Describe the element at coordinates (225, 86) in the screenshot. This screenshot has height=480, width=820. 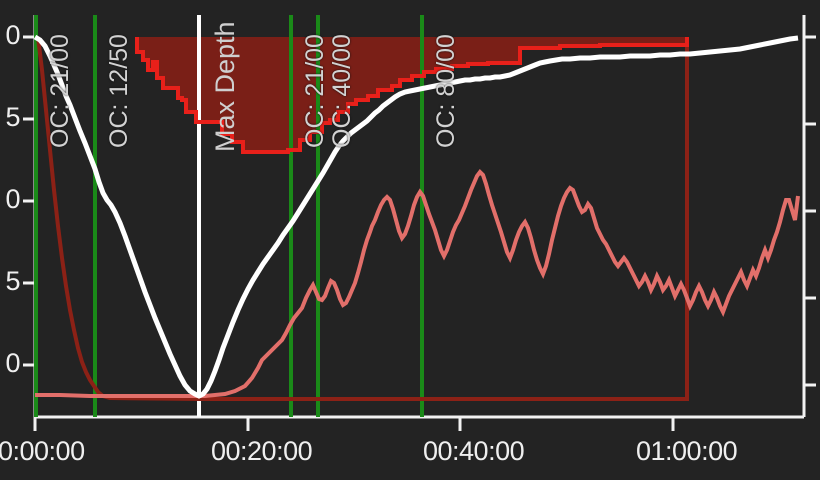
I see `max-depth-label: Max Depth` at that location.